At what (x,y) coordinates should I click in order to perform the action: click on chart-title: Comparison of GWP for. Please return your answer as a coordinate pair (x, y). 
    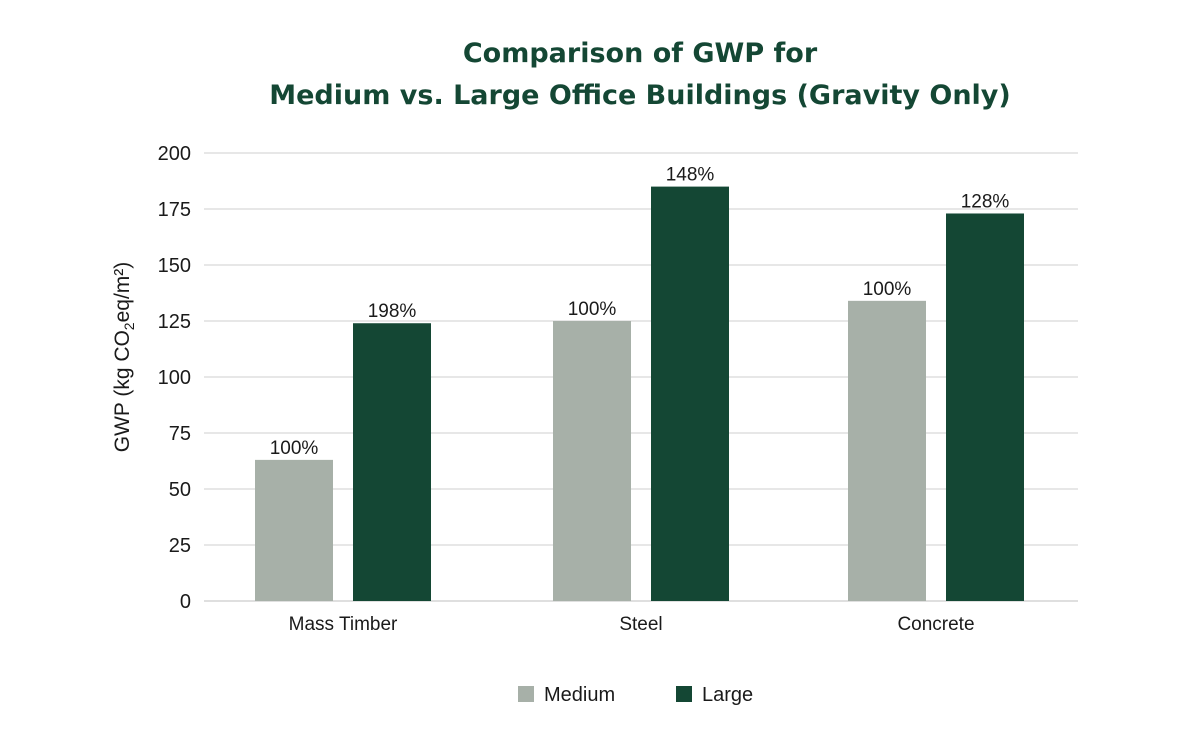
    Looking at the image, I should click on (640, 53).